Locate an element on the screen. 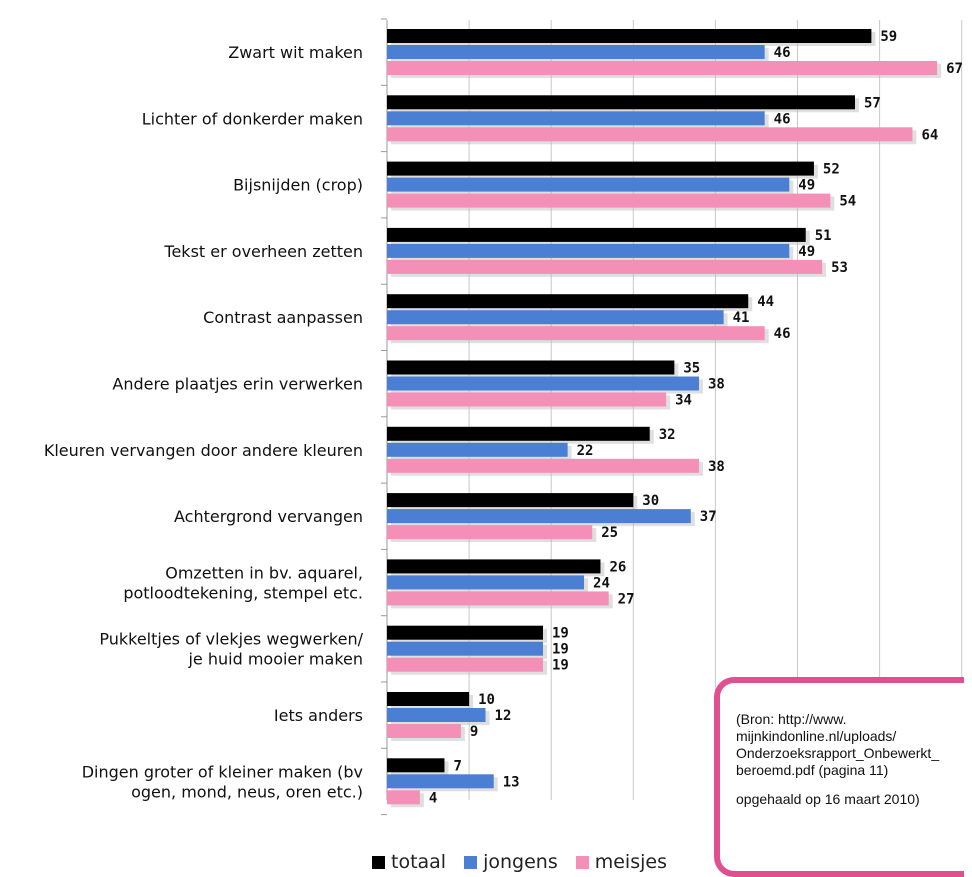 Image resolution: width=972 pixels, height=877 pixels. value-label-jongens: 37 is located at coordinates (708, 517).